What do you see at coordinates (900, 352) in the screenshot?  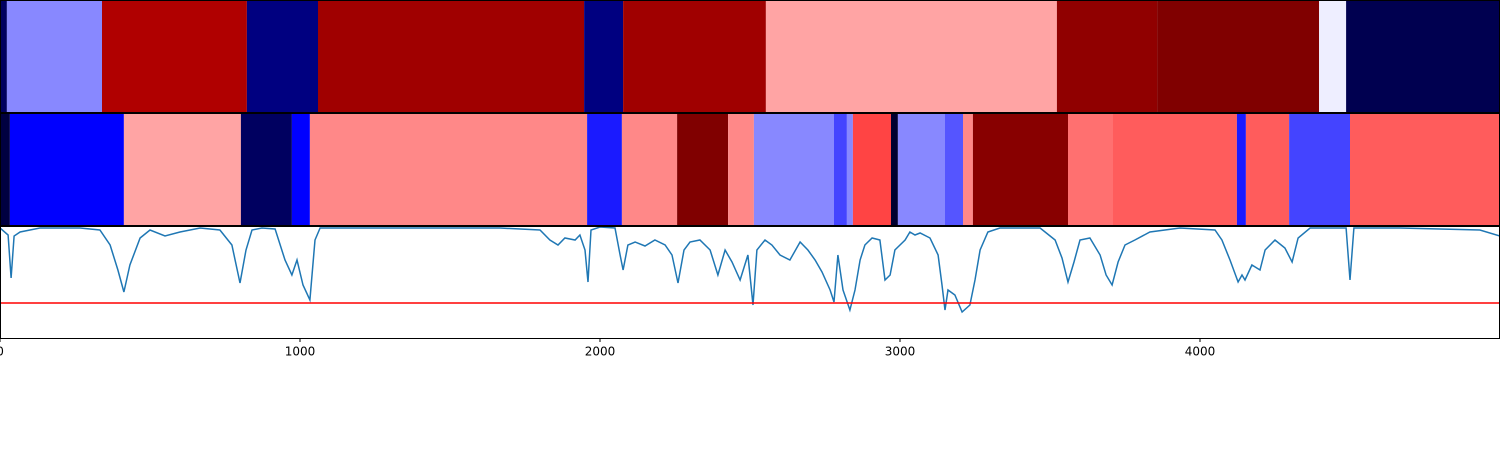 I see `x-tick-label: 3000` at bounding box center [900, 352].